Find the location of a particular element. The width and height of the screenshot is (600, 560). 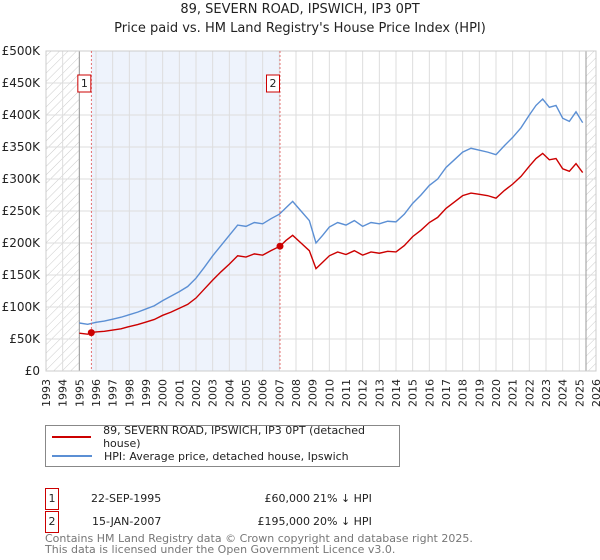

x-tick-label: 2022 is located at coordinates (529, 393).